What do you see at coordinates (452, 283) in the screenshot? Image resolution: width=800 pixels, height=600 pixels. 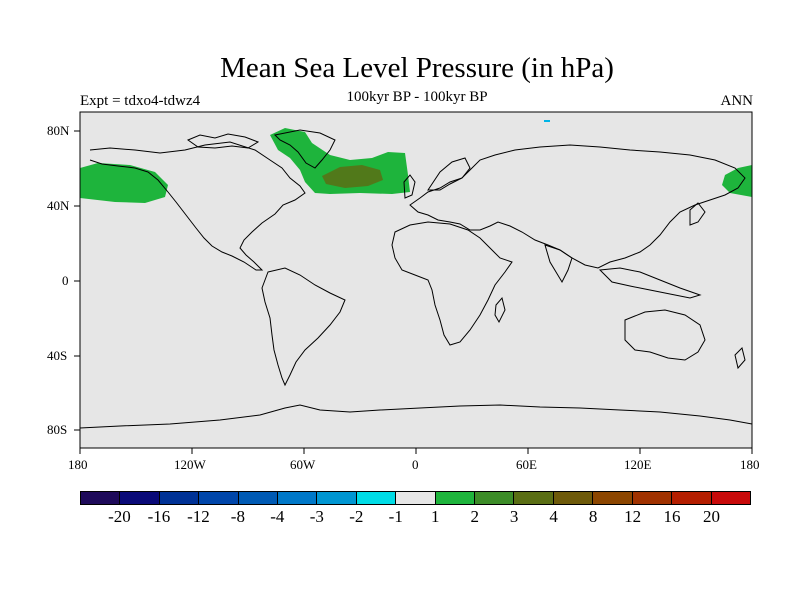 I see `coast-africa` at bounding box center [452, 283].